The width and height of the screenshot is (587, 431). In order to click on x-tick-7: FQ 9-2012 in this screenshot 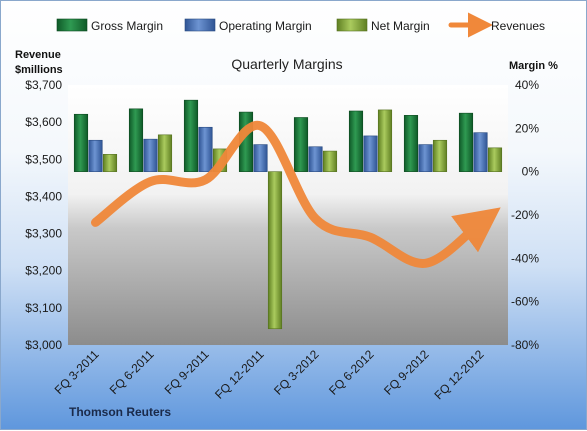, I will do `click(406, 372)`.